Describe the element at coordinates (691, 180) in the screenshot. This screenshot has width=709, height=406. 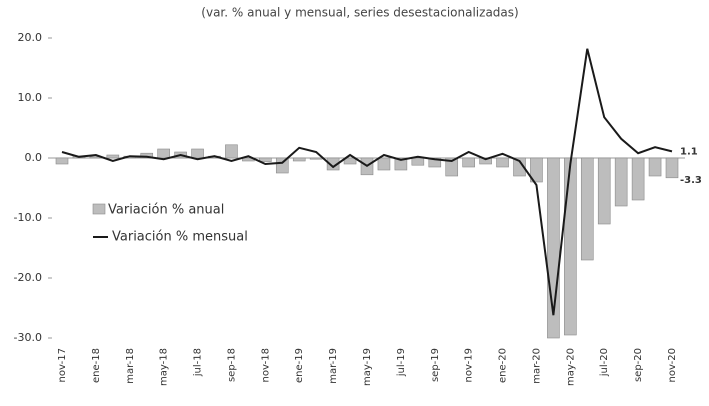
I see `value-label: -3.3` at that location.